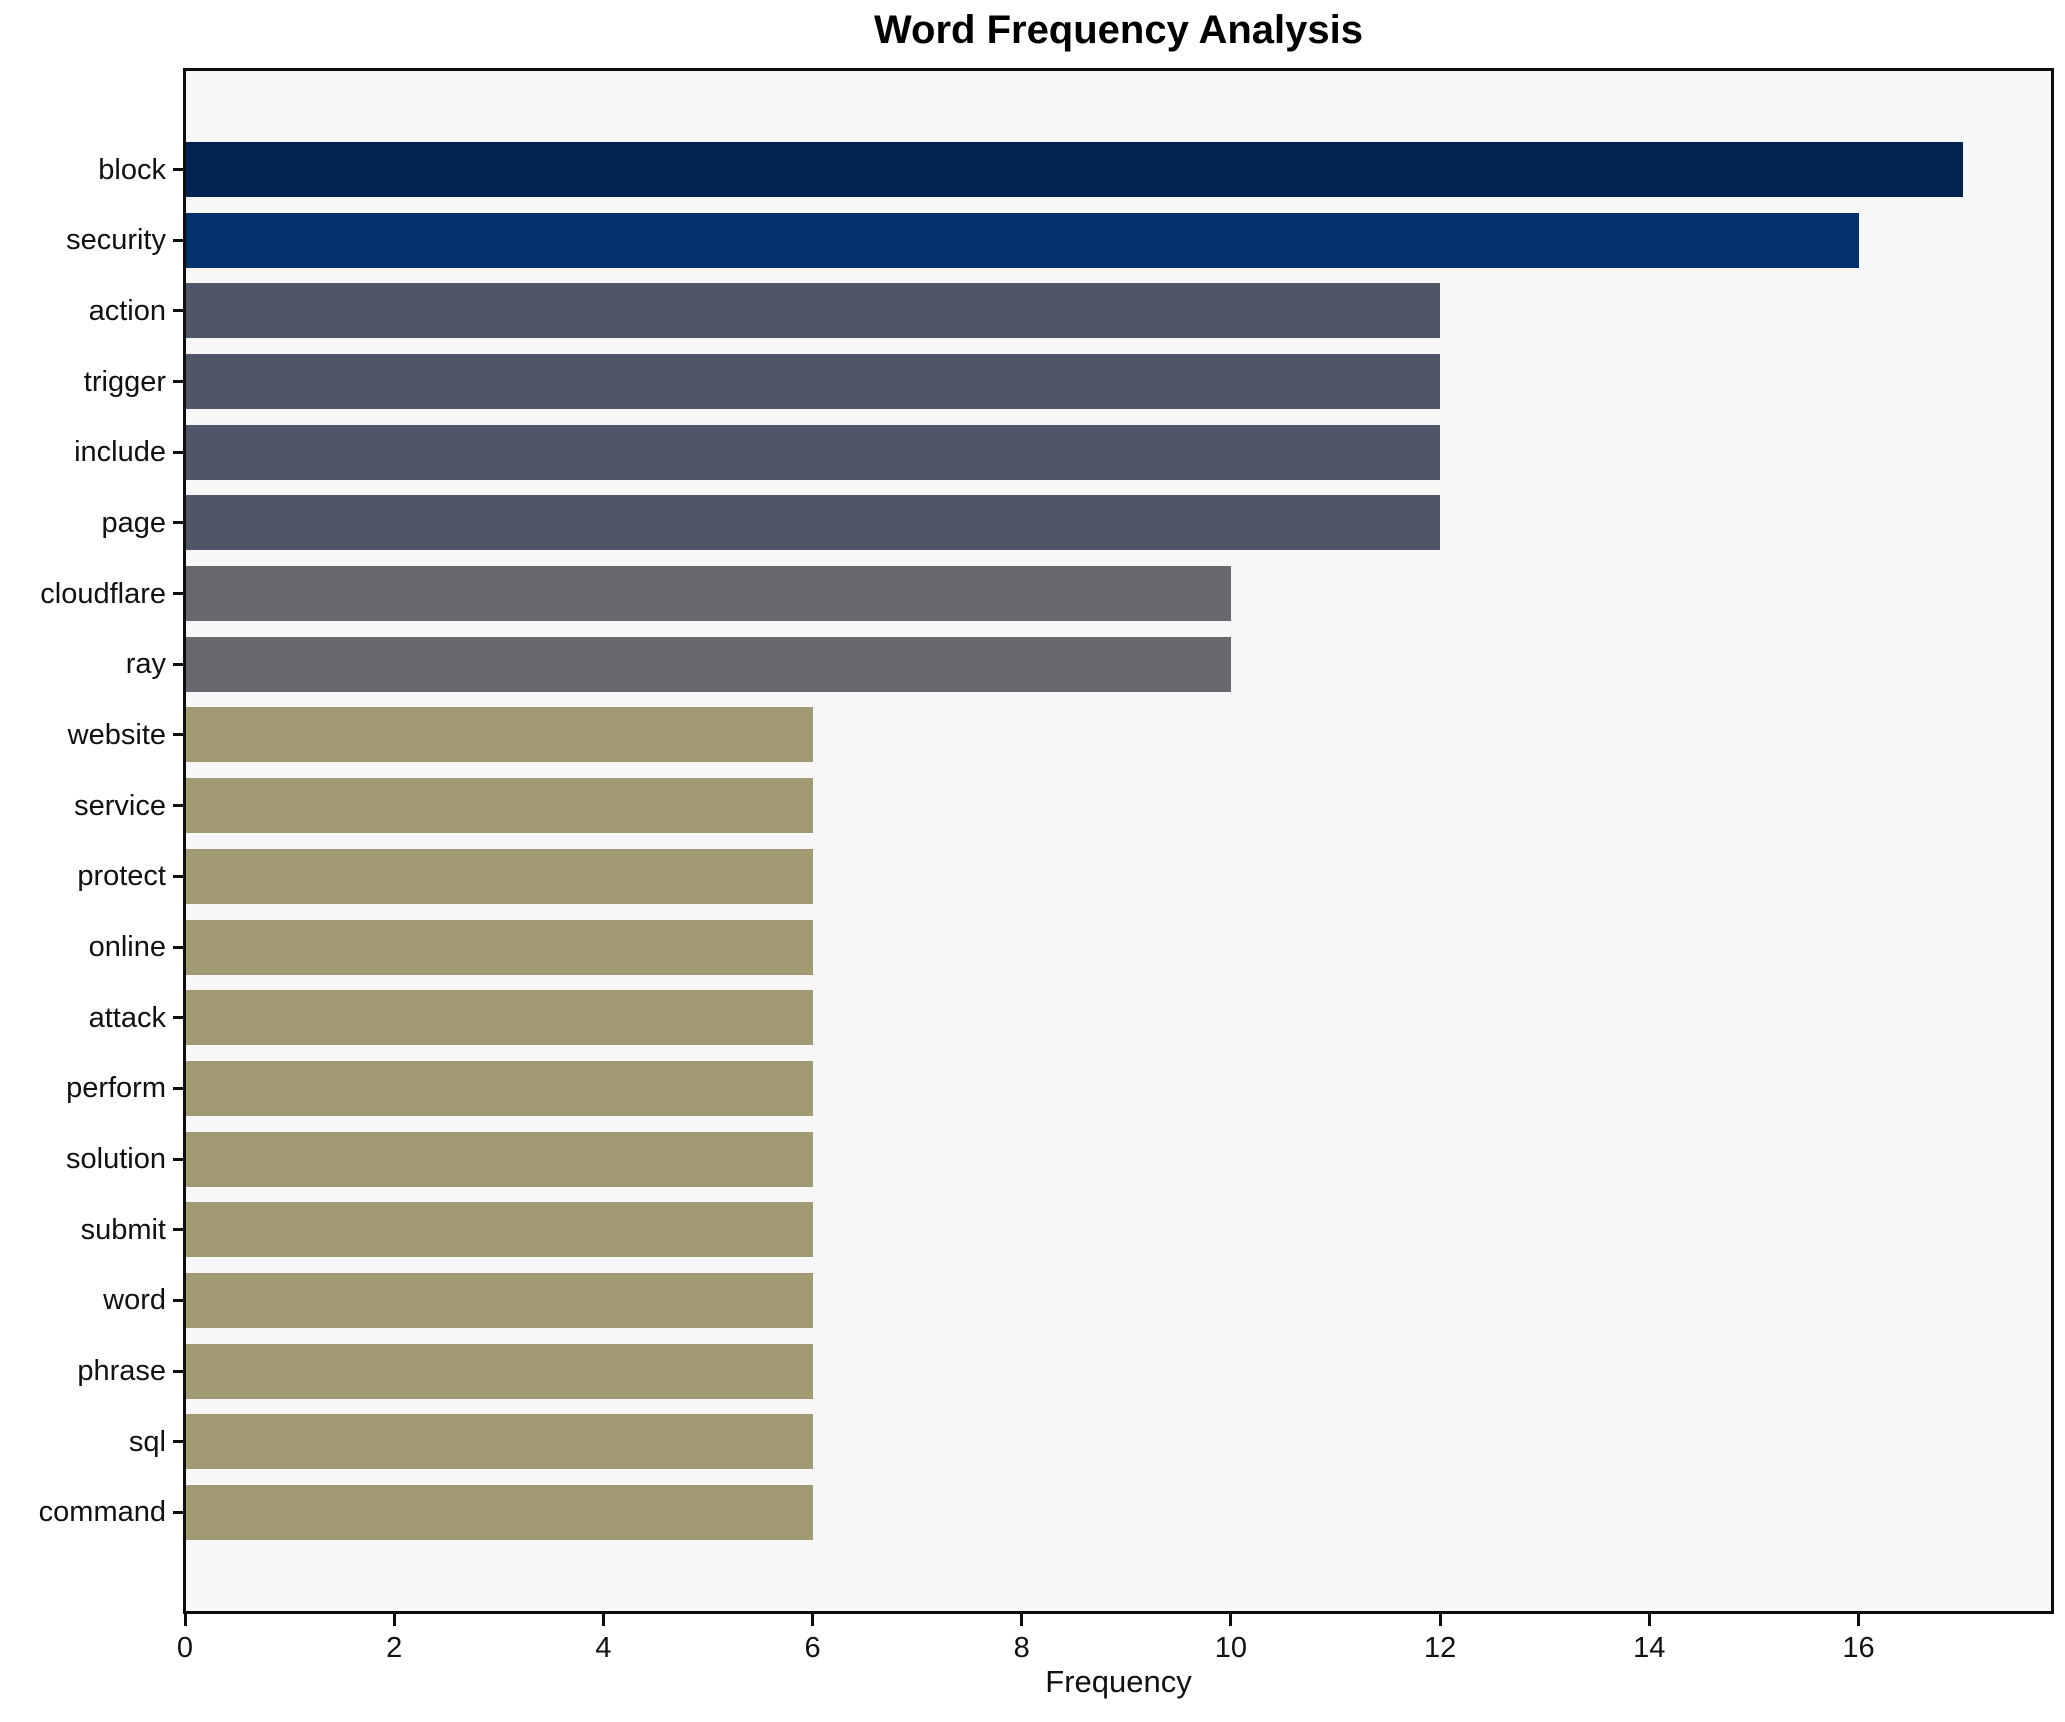 This screenshot has width=2065, height=1722. I want to click on y-tick-label-sql: sql, so click(147, 1441).